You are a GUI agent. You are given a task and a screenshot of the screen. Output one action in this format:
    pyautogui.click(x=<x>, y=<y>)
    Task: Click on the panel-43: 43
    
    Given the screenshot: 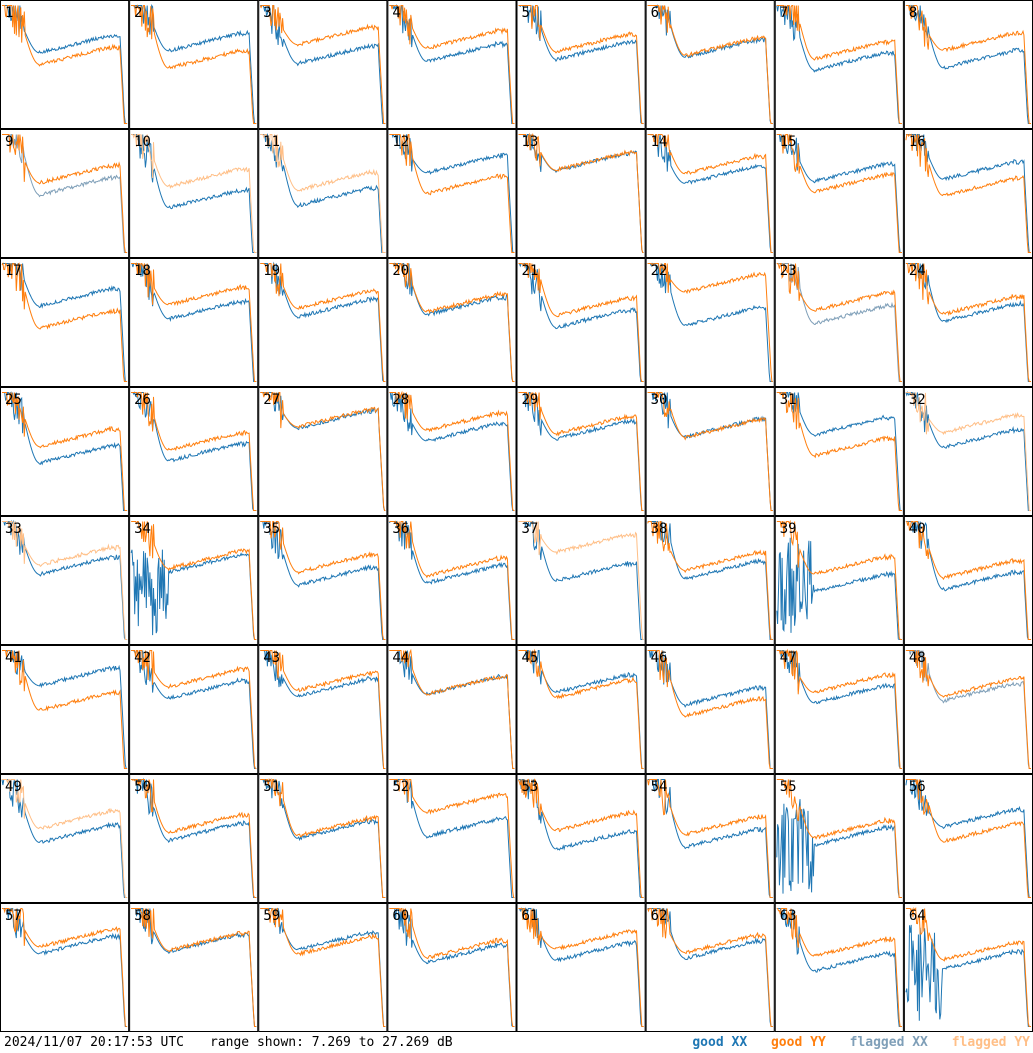 What is the action you would take?
    pyautogui.click(x=323, y=710)
    